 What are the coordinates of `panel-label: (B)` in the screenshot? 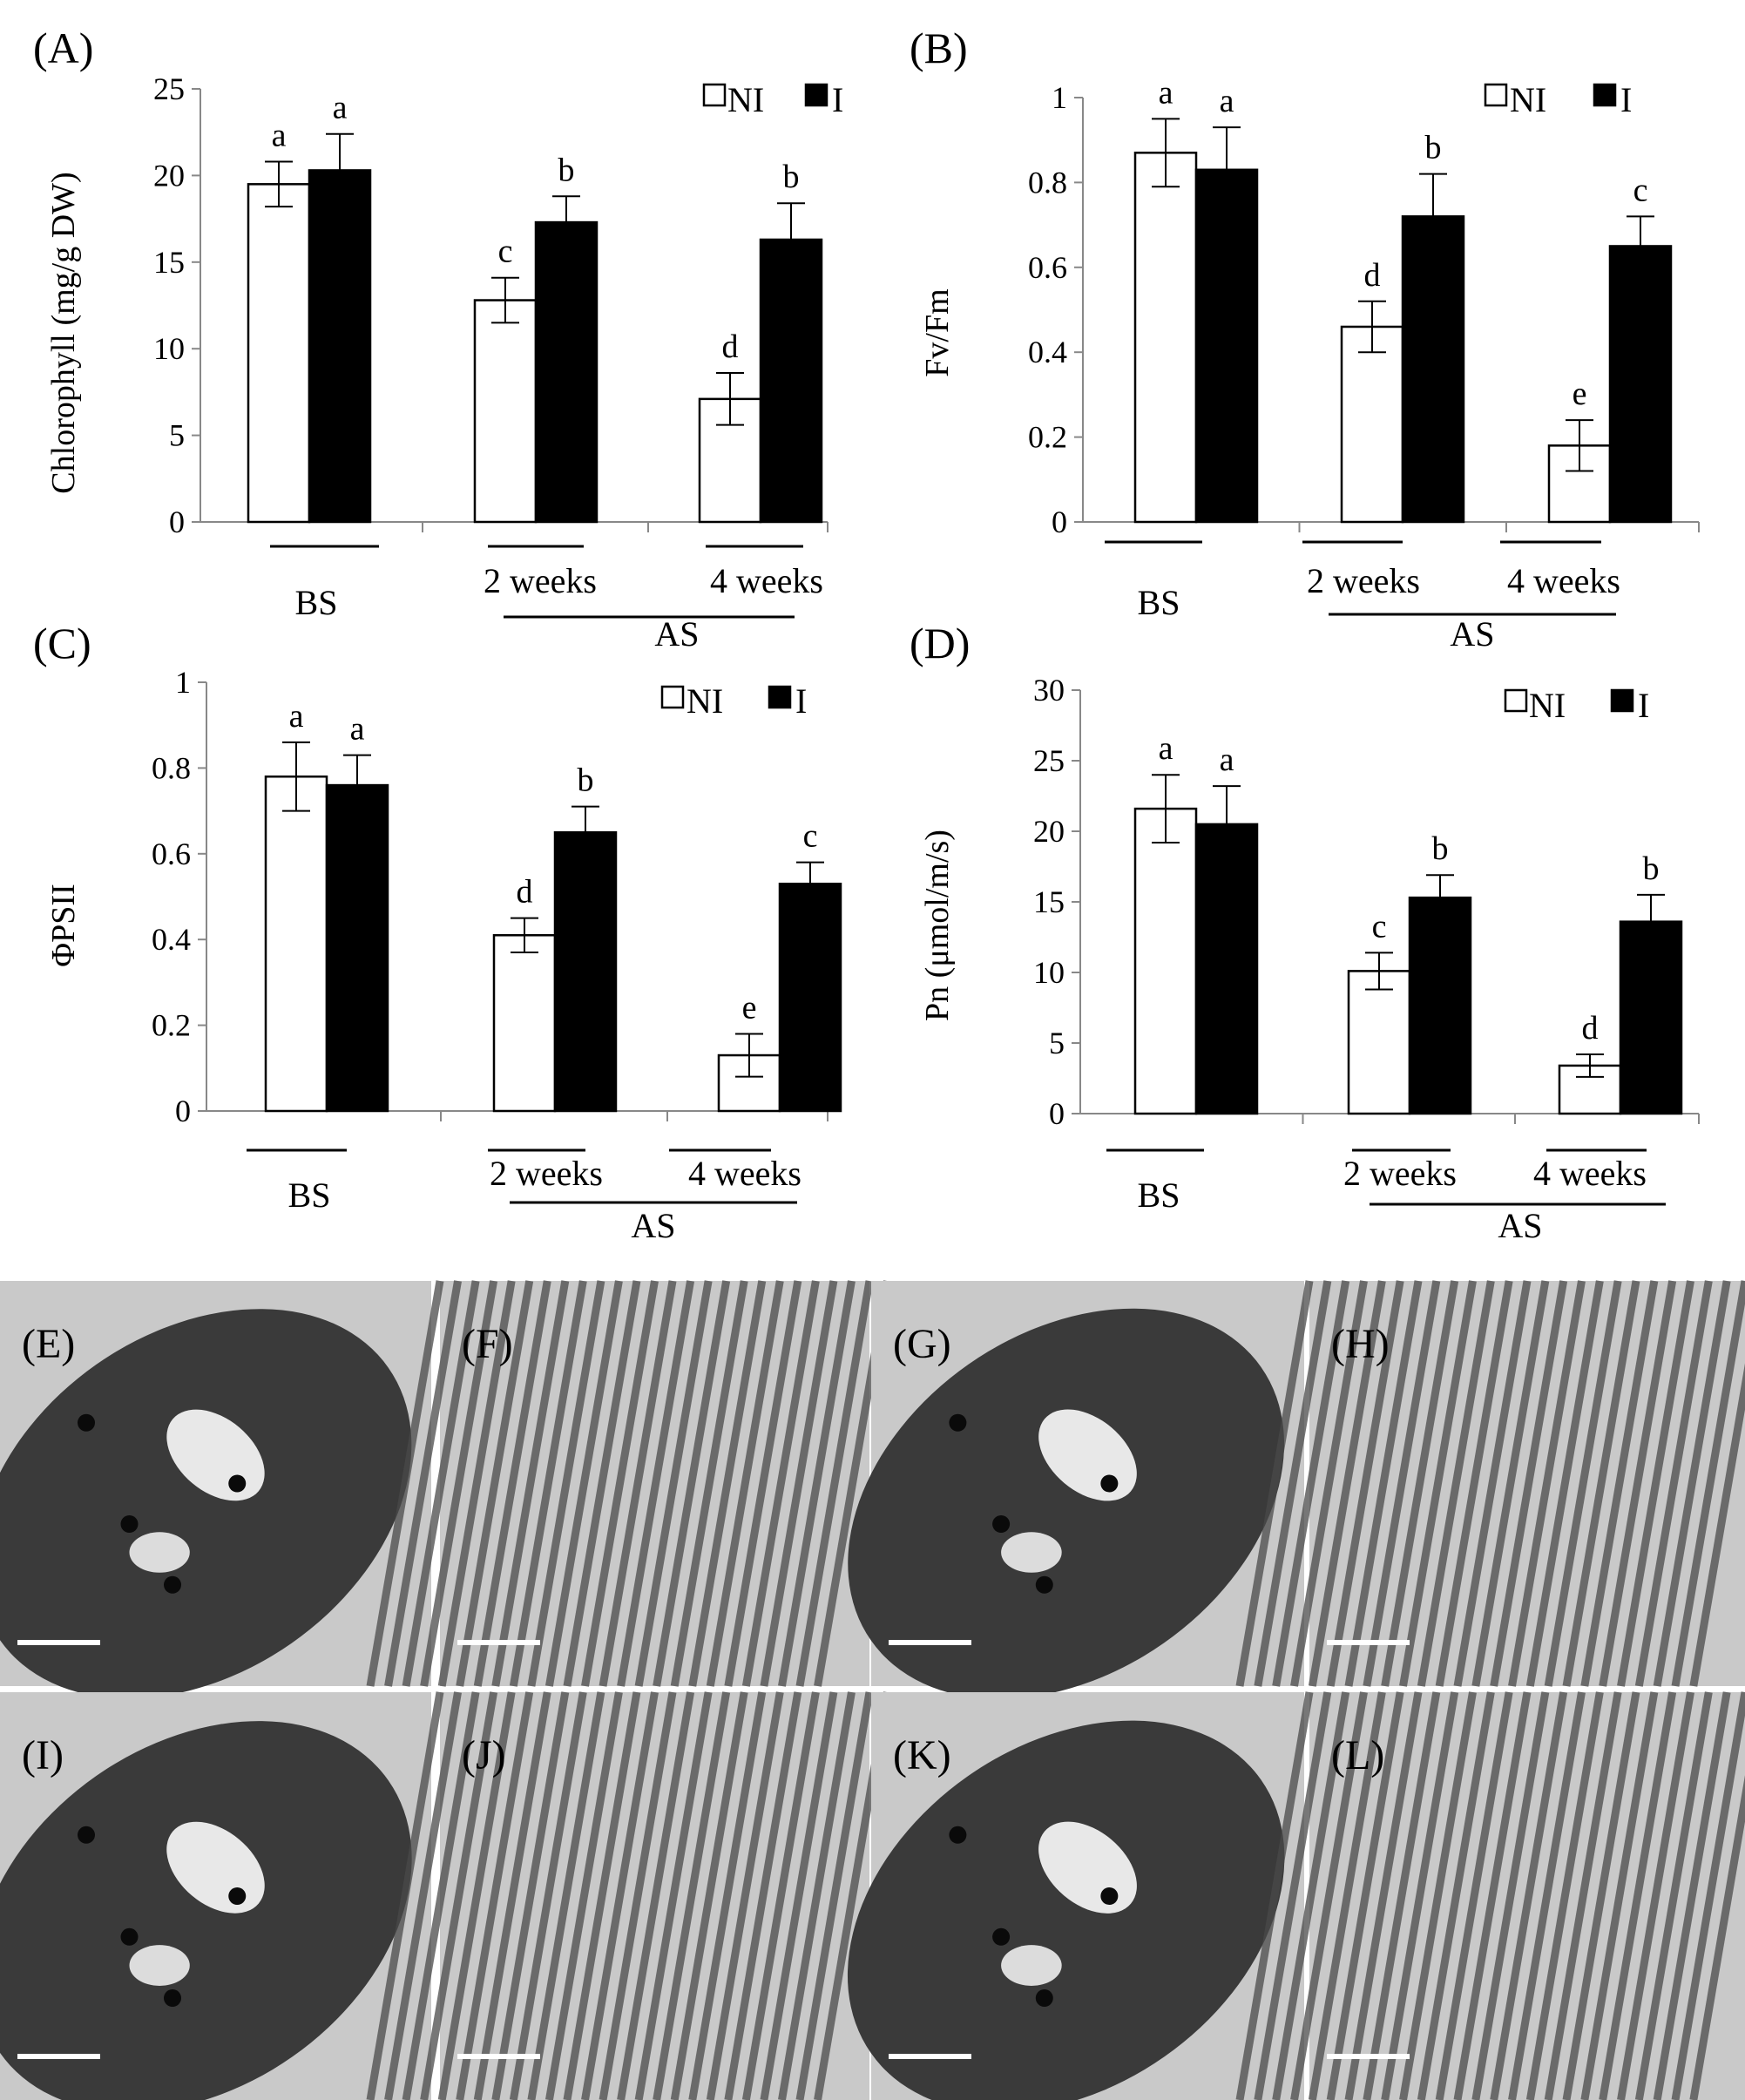 It's located at (939, 48).